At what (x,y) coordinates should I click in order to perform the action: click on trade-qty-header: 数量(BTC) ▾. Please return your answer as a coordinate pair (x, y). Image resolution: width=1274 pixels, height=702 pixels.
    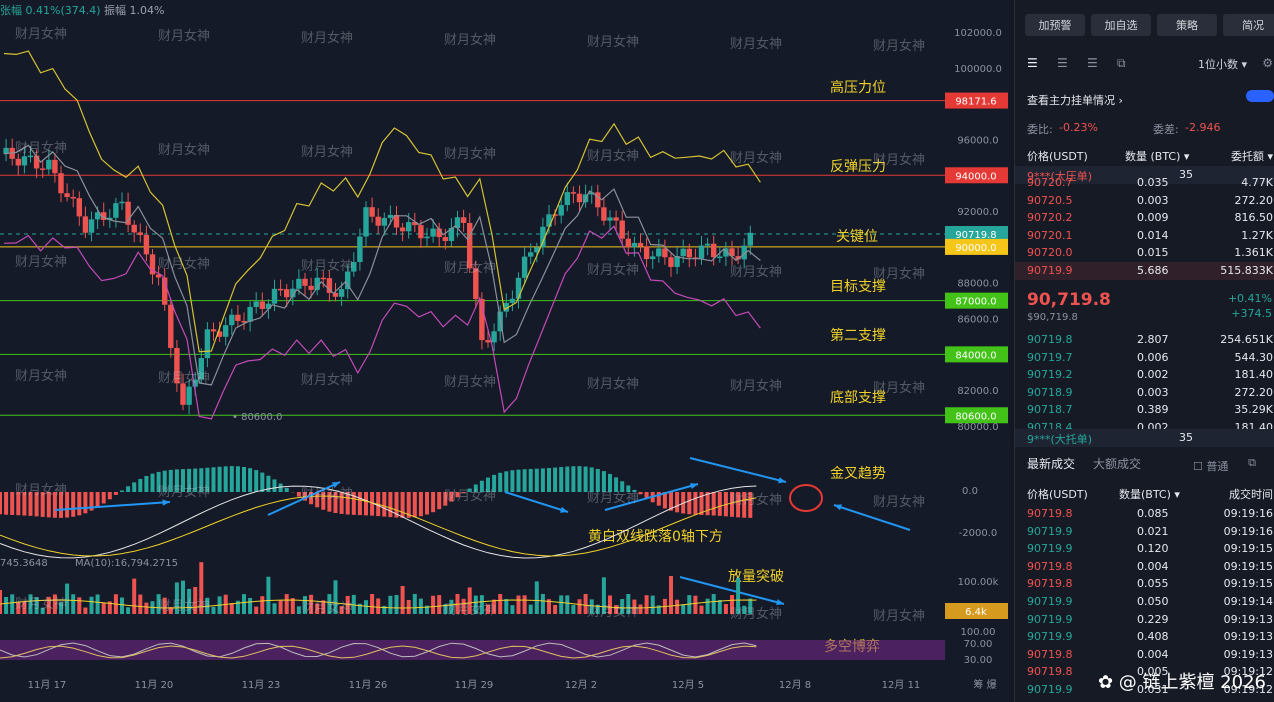
    Looking at the image, I should click on (1149, 494).